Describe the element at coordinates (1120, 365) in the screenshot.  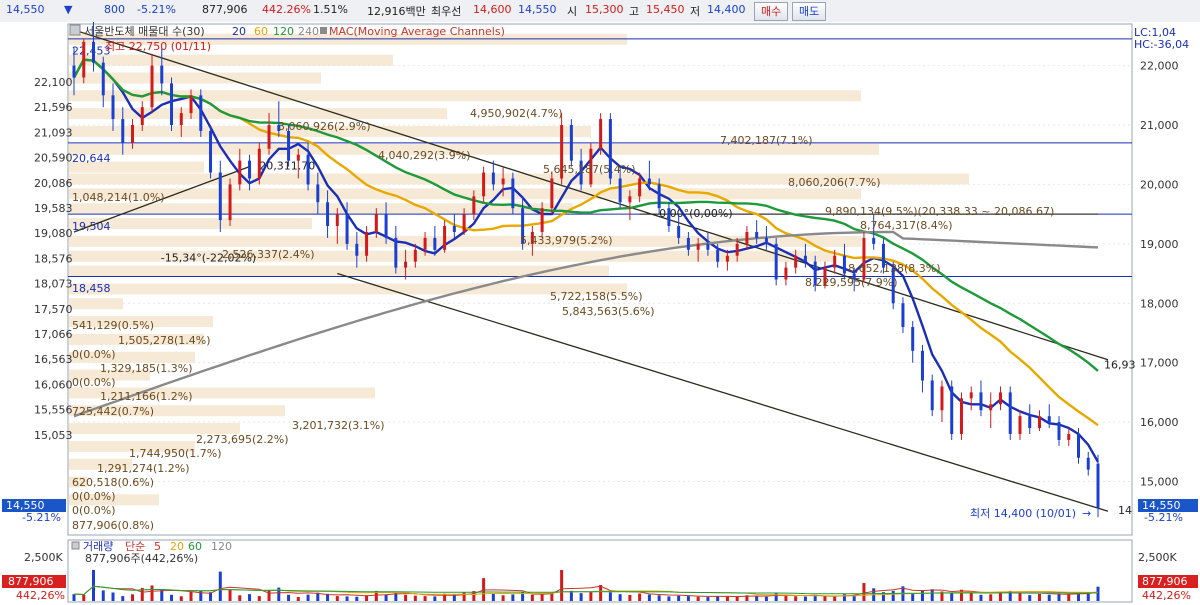
I see `trend-label: 16,93` at that location.